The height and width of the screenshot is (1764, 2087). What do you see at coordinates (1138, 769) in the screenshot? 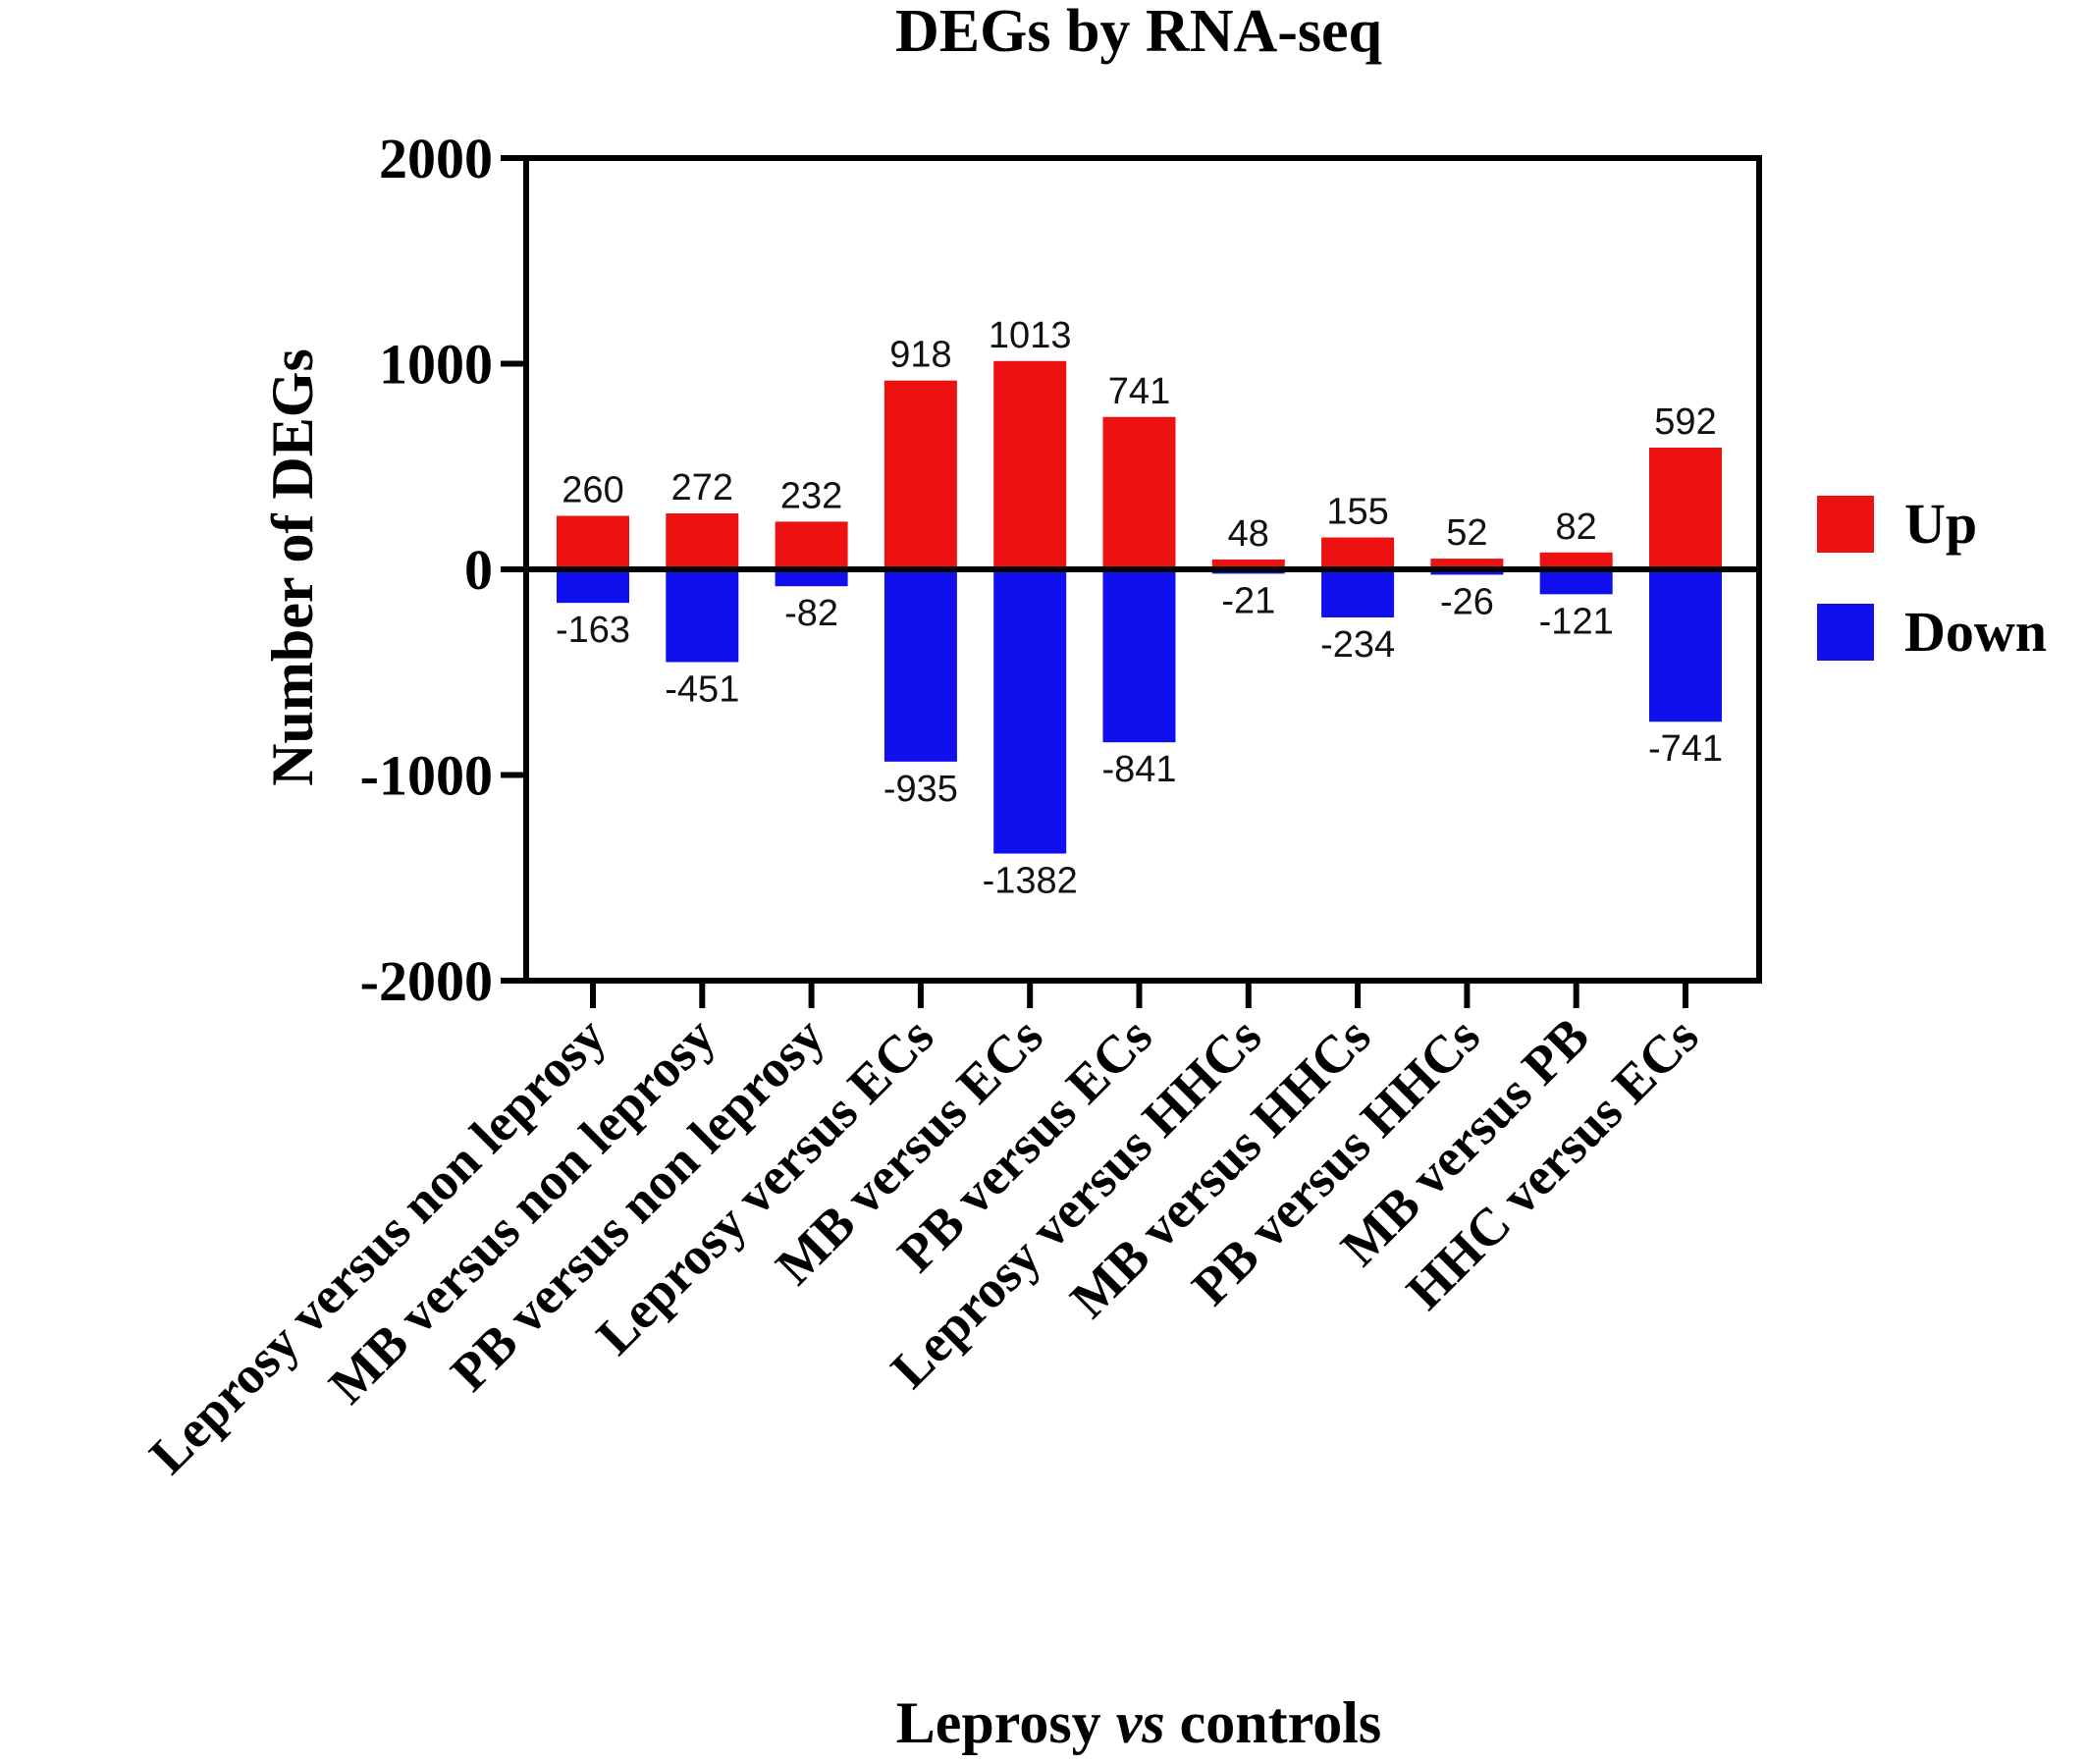
I see `down-value-label: -841` at bounding box center [1138, 769].